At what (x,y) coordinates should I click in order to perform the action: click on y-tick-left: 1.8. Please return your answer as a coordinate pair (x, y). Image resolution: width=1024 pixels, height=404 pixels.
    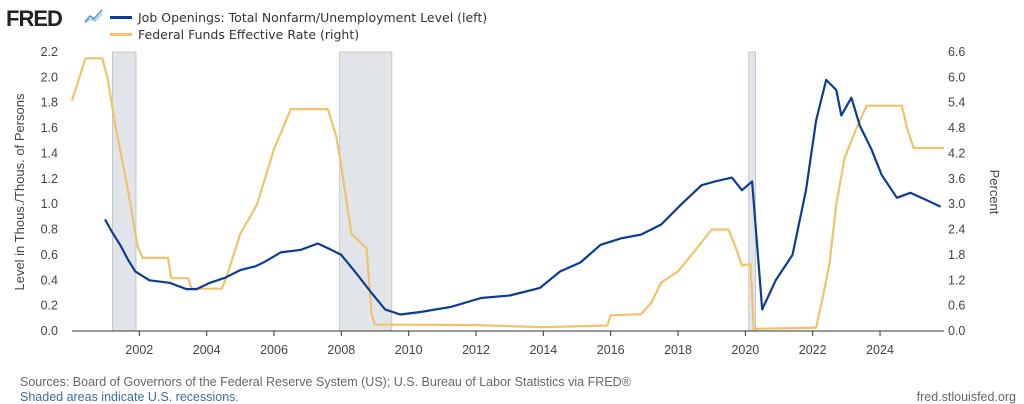
    Looking at the image, I should click on (49, 103).